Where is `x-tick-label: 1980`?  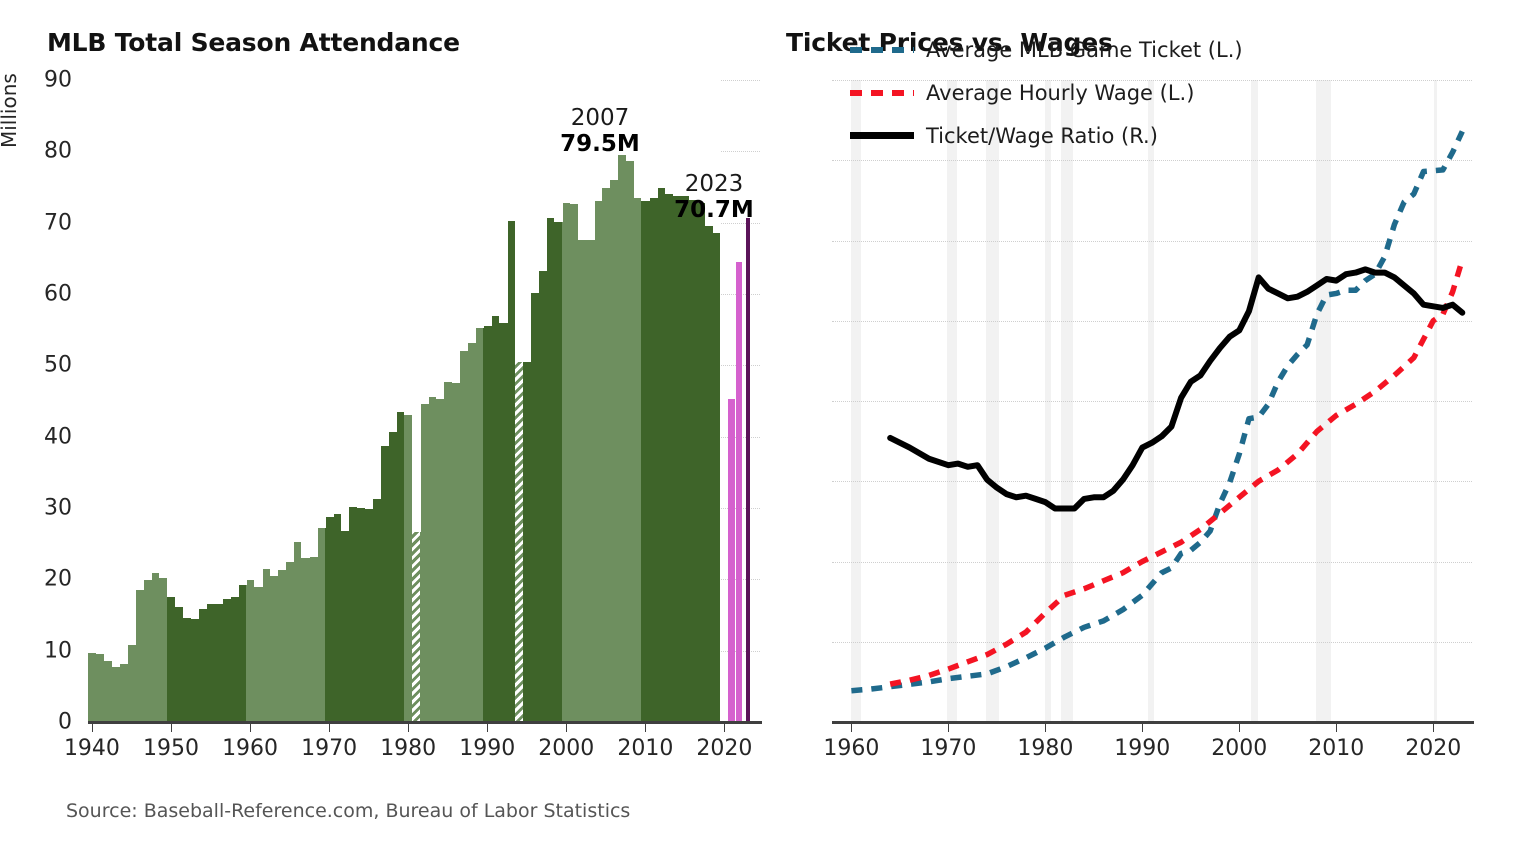 x-tick-label: 1980 is located at coordinates (408, 748).